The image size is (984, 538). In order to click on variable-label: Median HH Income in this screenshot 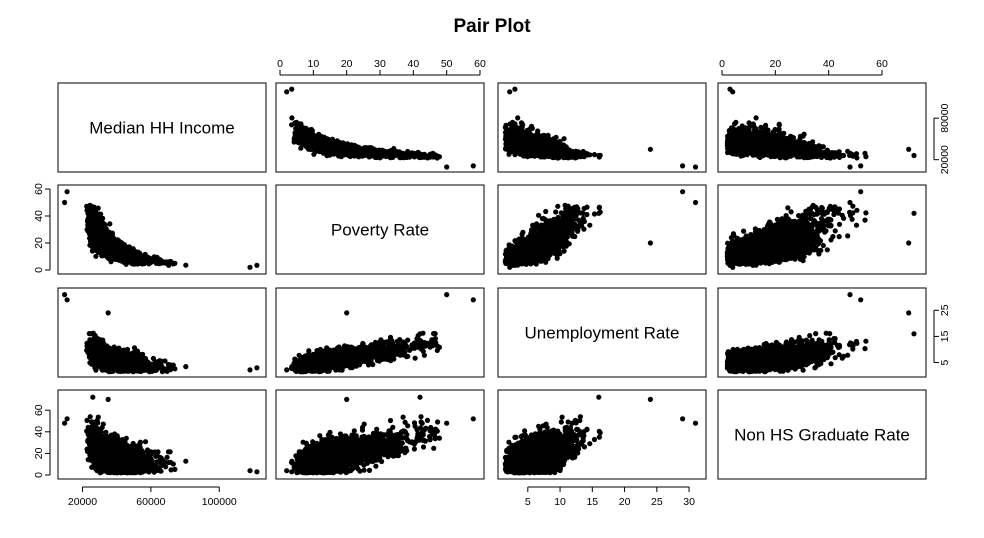, I will do `click(162, 128)`.